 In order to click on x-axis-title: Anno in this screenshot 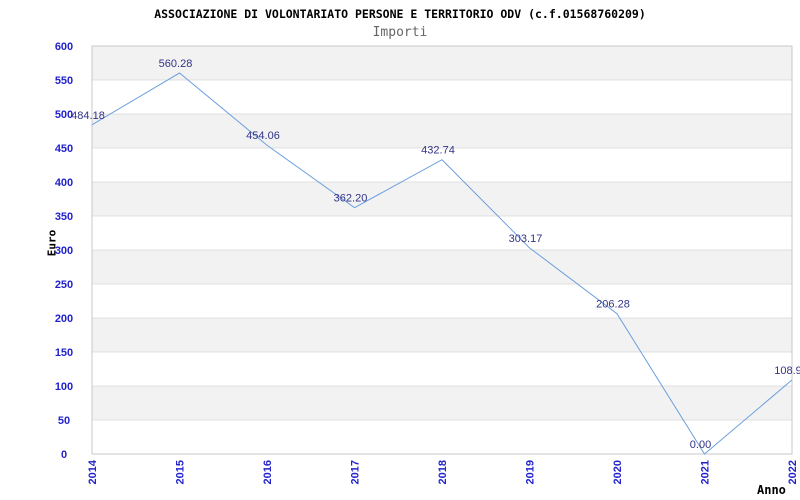, I will do `click(771, 490)`.